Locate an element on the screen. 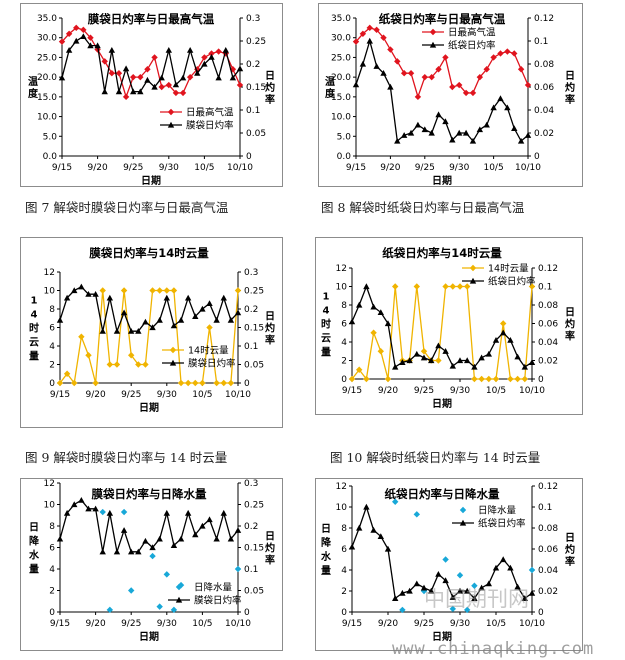 Image resolution: width=625 pixels, height=660 pixels. y-axis-title-right: 日灼率 is located at coordinates (270, 88).